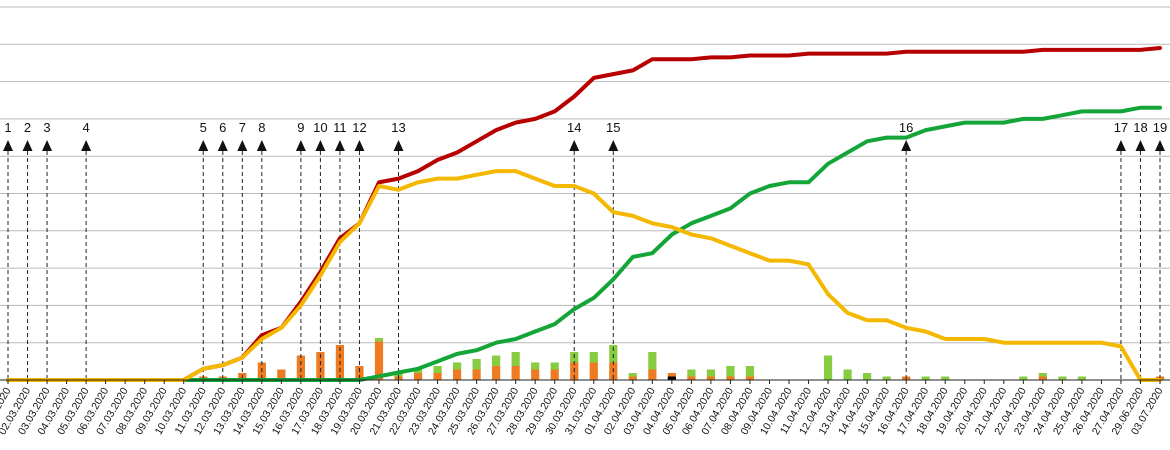  I want to click on marker-label: 5, so click(203, 127).